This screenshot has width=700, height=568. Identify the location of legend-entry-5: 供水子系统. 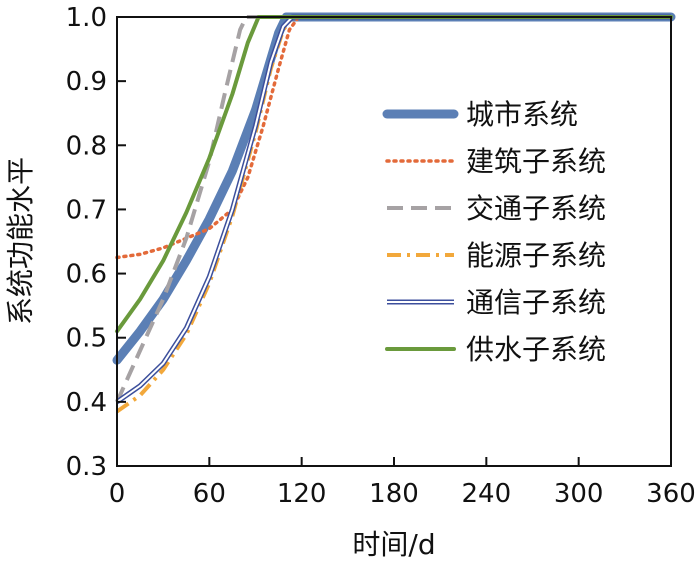
(495, 349).